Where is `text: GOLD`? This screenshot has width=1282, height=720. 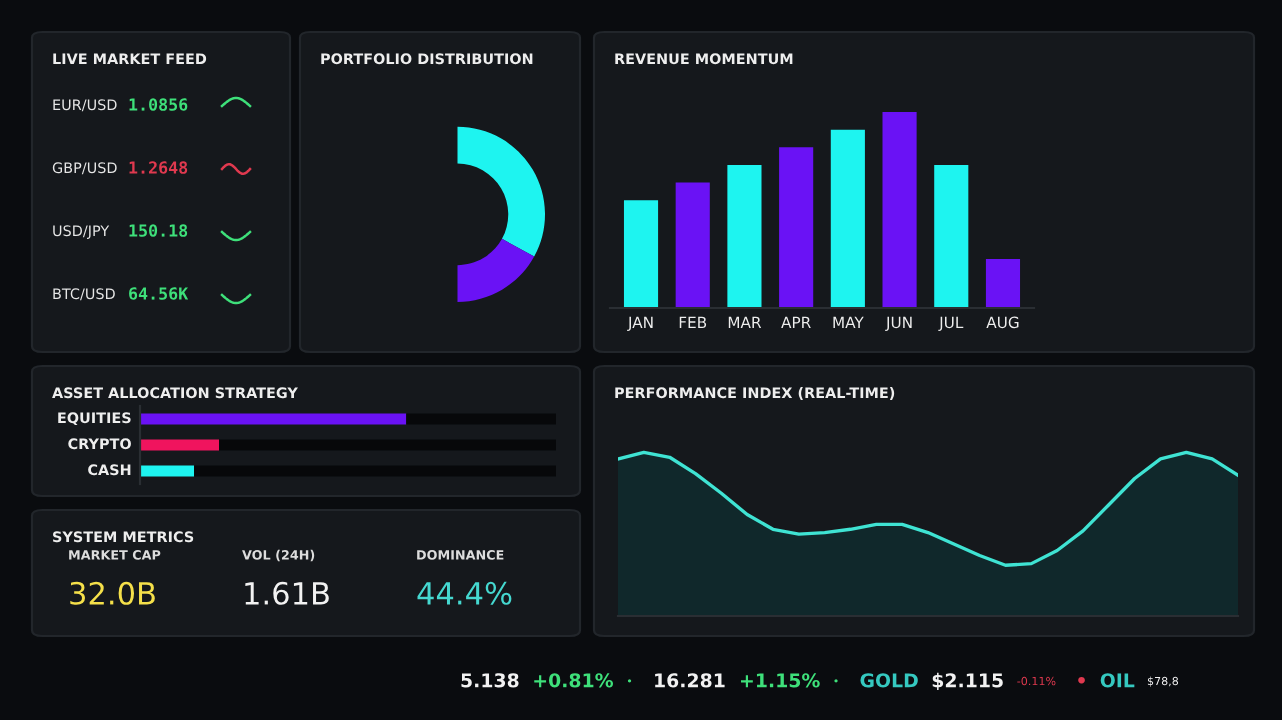
text: GOLD is located at coordinates (889, 680).